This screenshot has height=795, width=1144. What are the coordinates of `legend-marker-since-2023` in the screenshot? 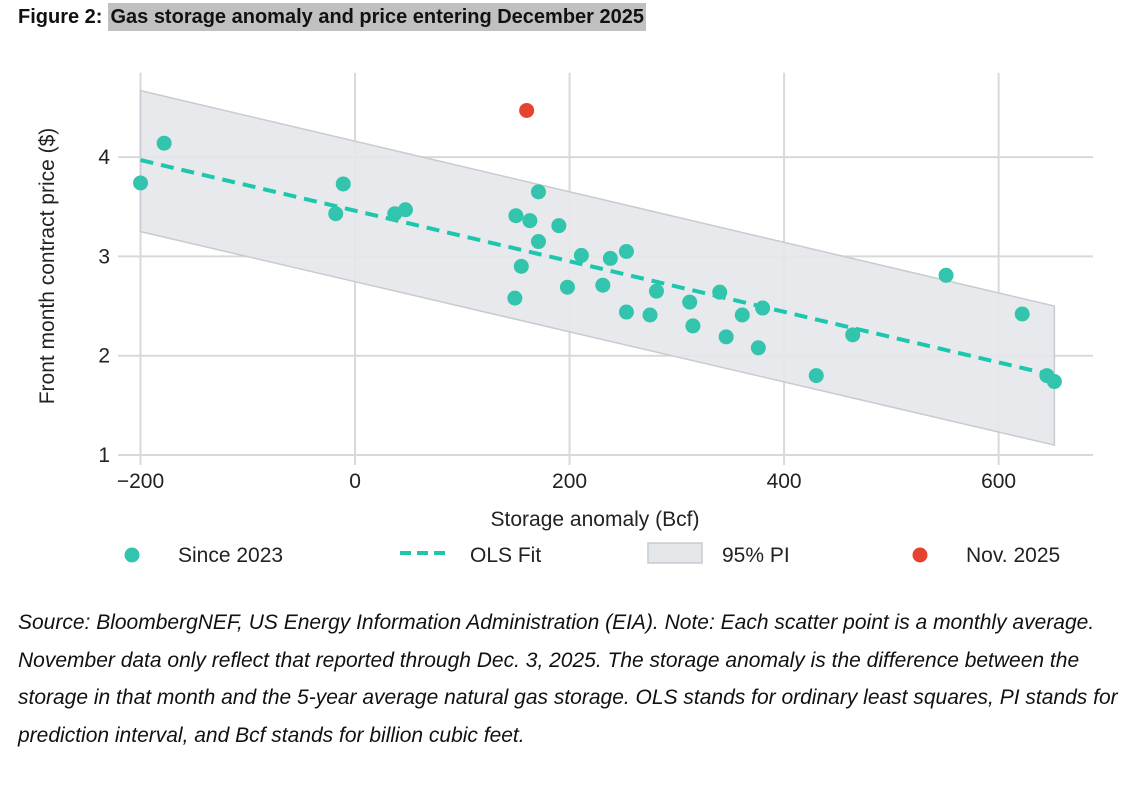 It's located at (132, 555).